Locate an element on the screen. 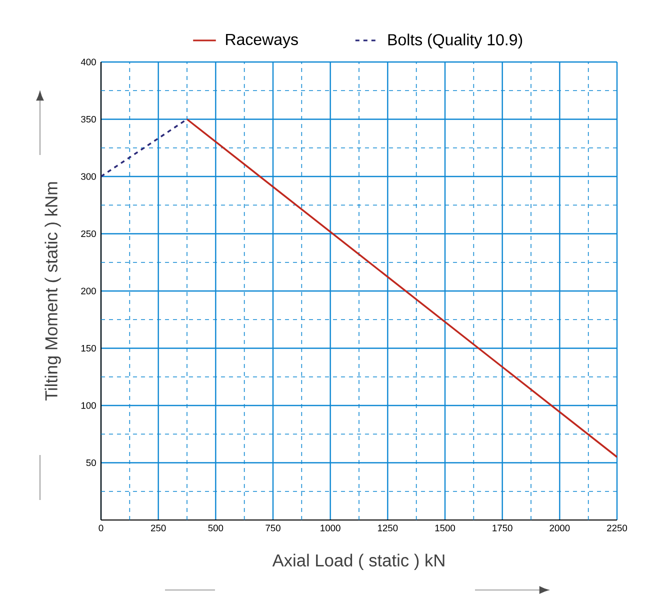 This screenshot has height=604, width=646. y-tick-label: 50 is located at coordinates (91, 462).